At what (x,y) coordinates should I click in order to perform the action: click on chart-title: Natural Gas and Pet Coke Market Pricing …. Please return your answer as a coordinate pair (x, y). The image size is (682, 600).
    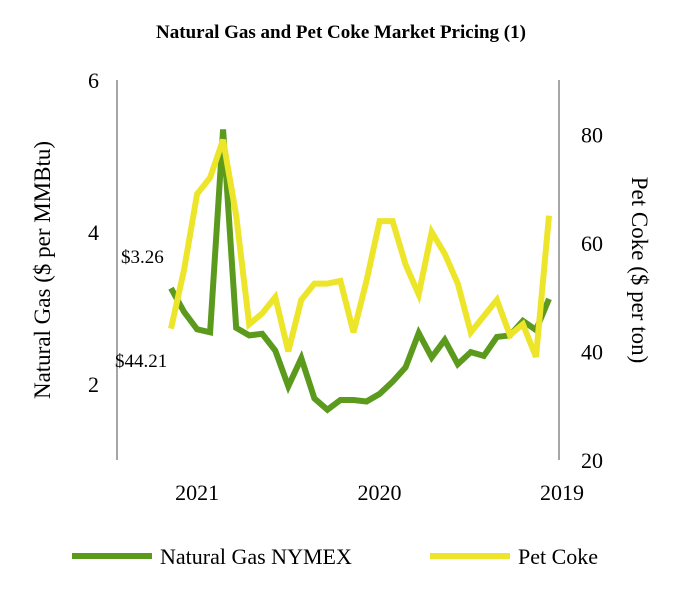
    Looking at the image, I should click on (341, 32).